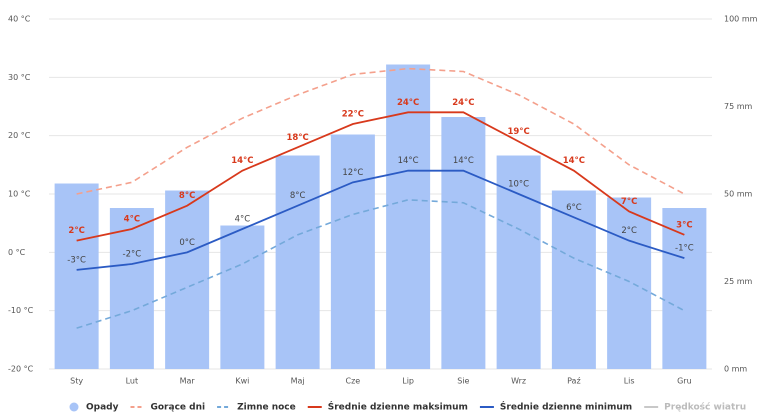 Image resolution: width=757 pixels, height=414 pixels. What do you see at coordinates (518, 185) in the screenshot?
I see `value-label: 10°C` at bounding box center [518, 185].